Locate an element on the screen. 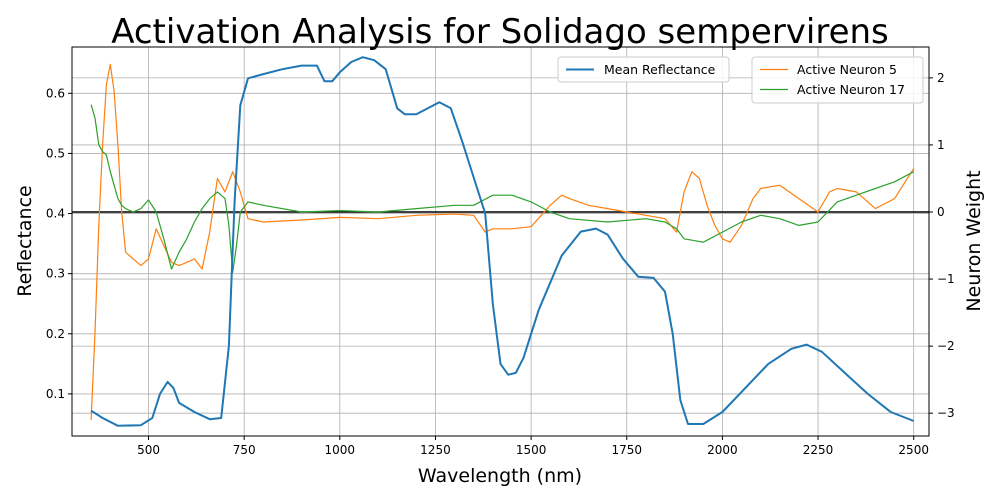 This screenshot has width=1000, height=500. x-tick-label: 2000 is located at coordinates (722, 450).